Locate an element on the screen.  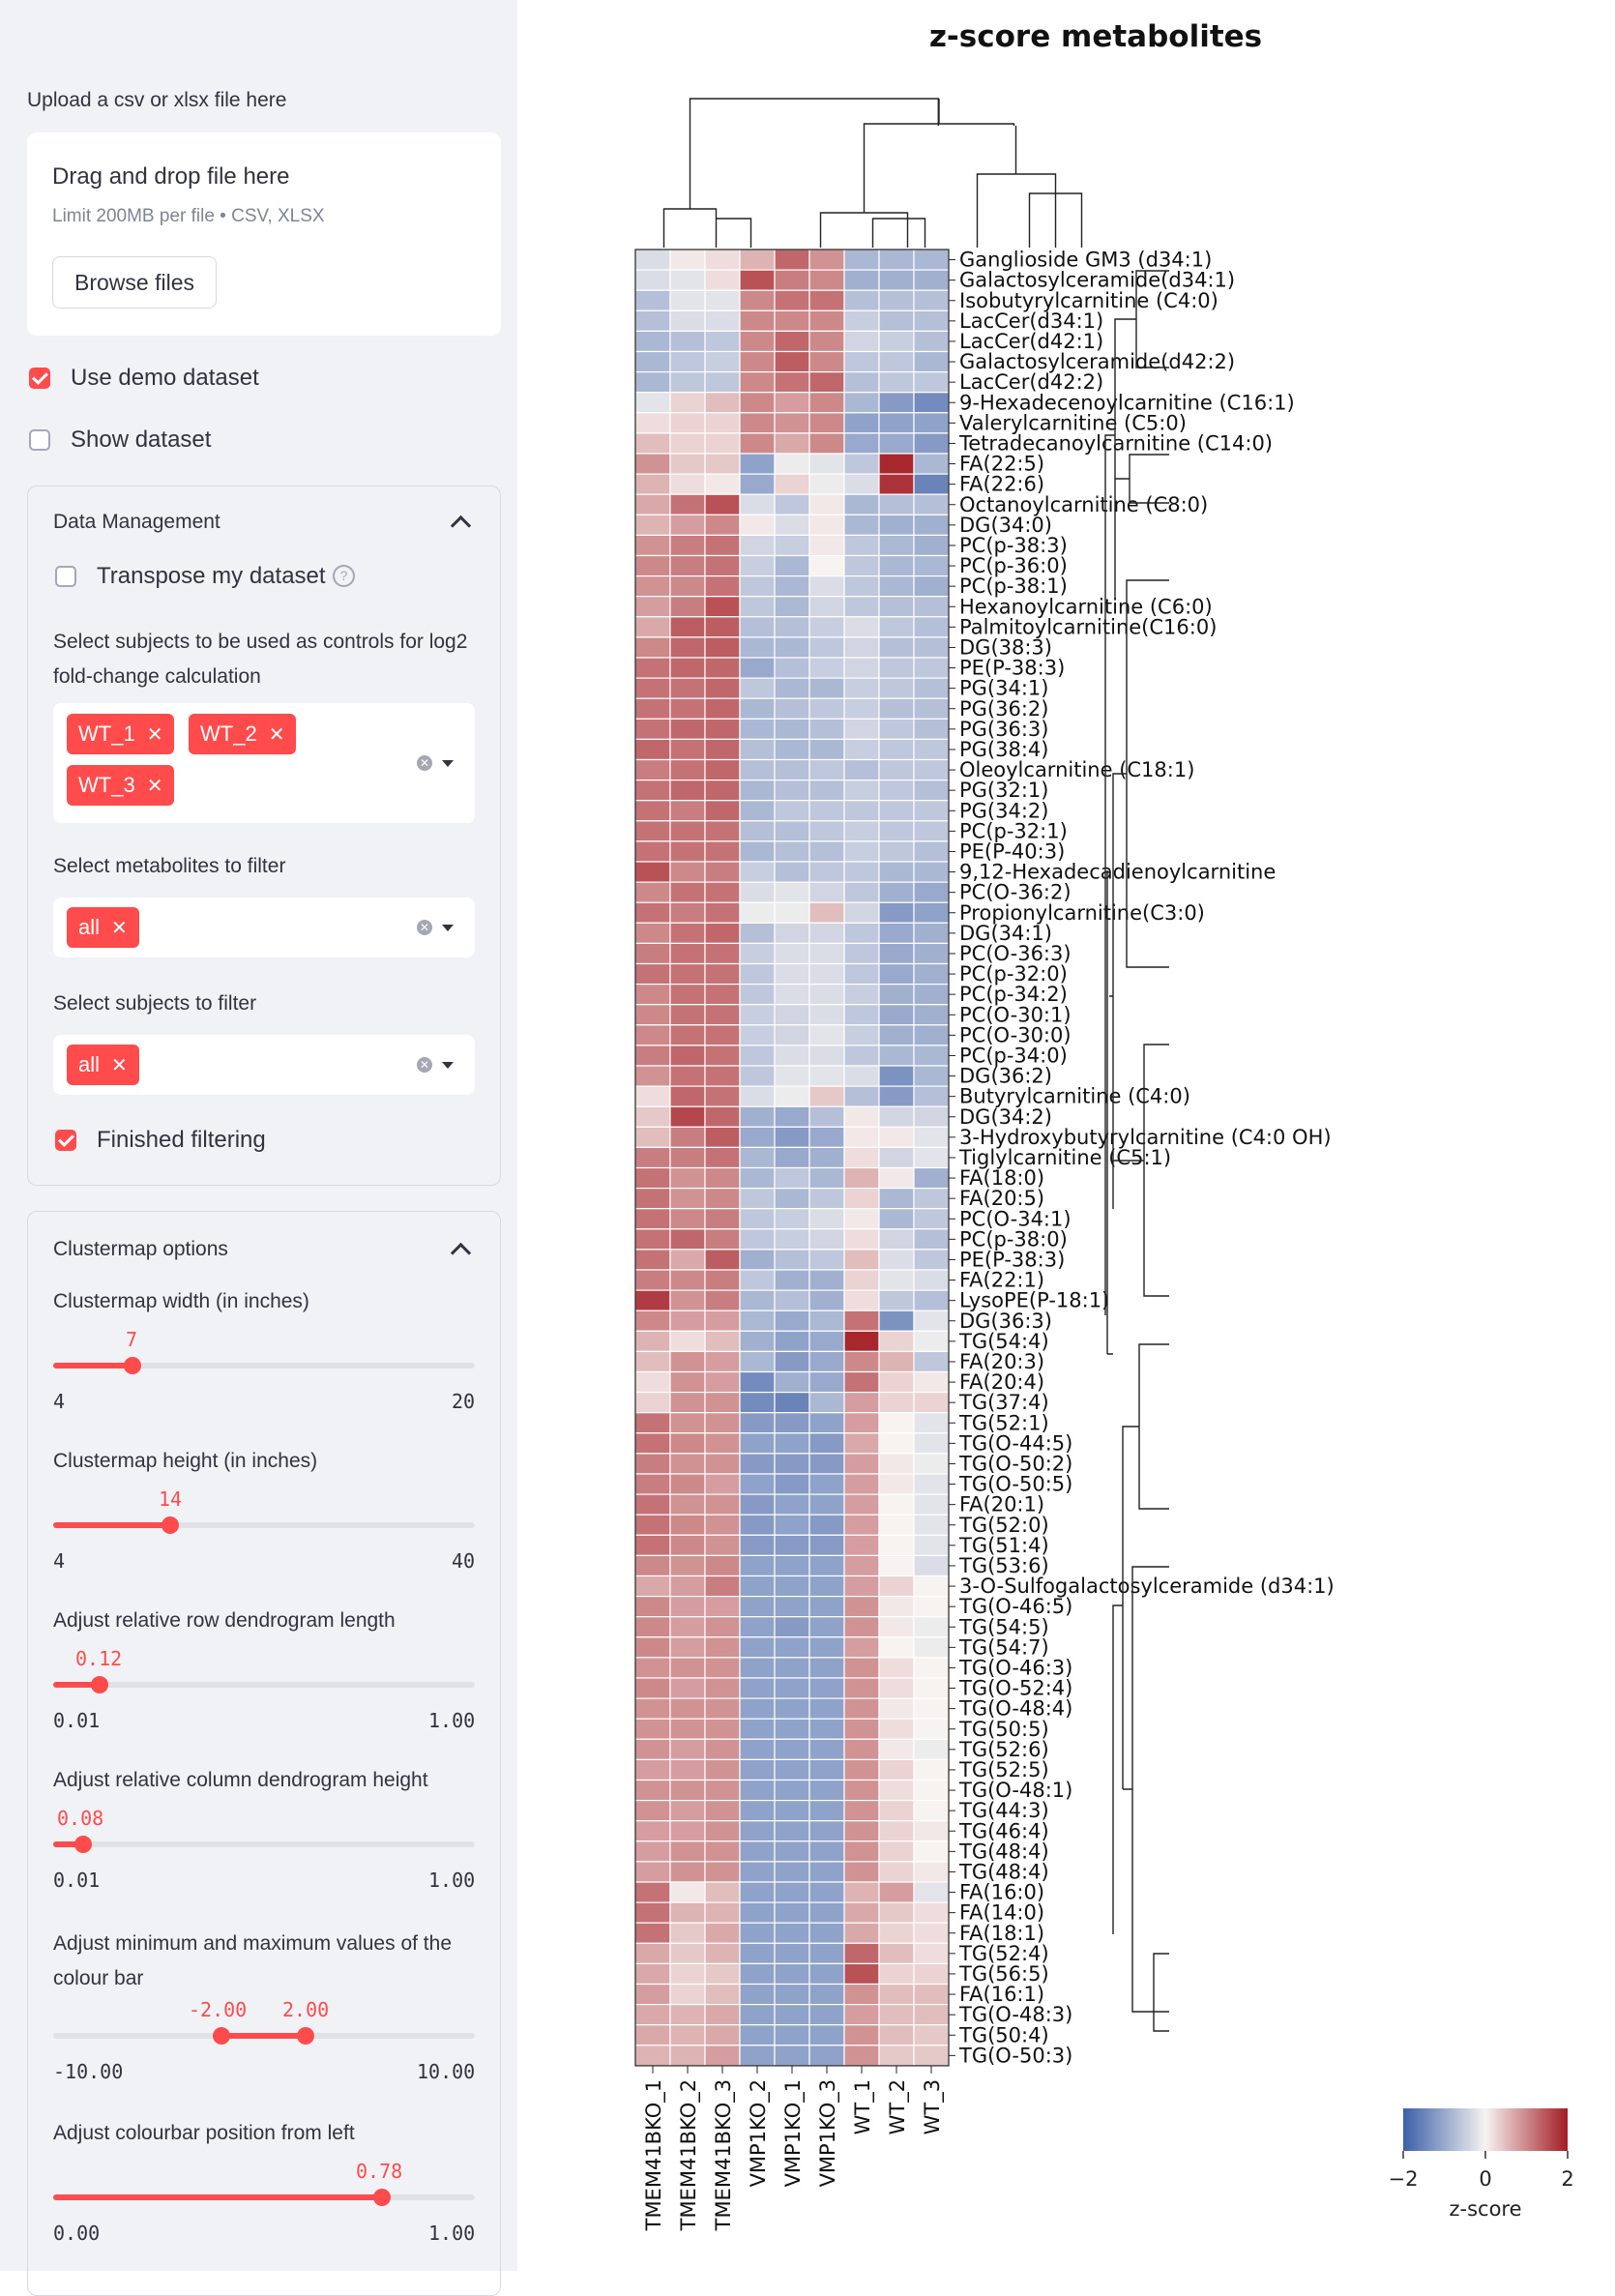
data-management-header: Data Management is located at coordinates (264, 520).